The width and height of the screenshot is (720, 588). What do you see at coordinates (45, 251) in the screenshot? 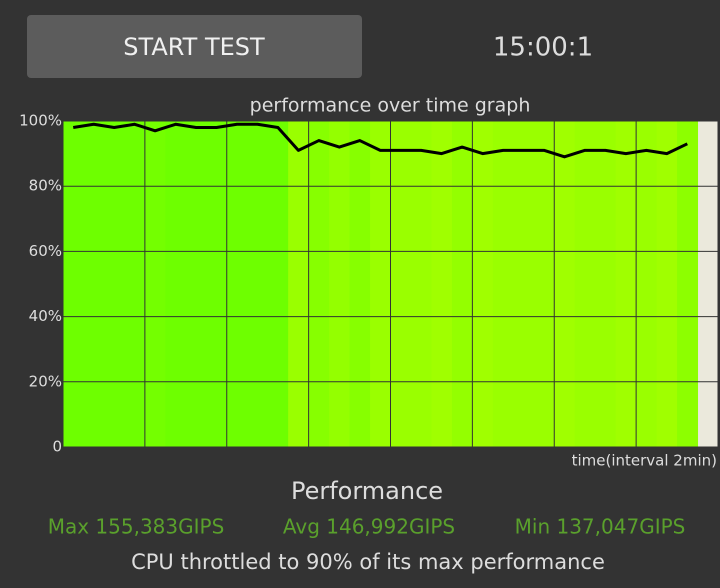
I see `y-tick-label: 60%` at bounding box center [45, 251].